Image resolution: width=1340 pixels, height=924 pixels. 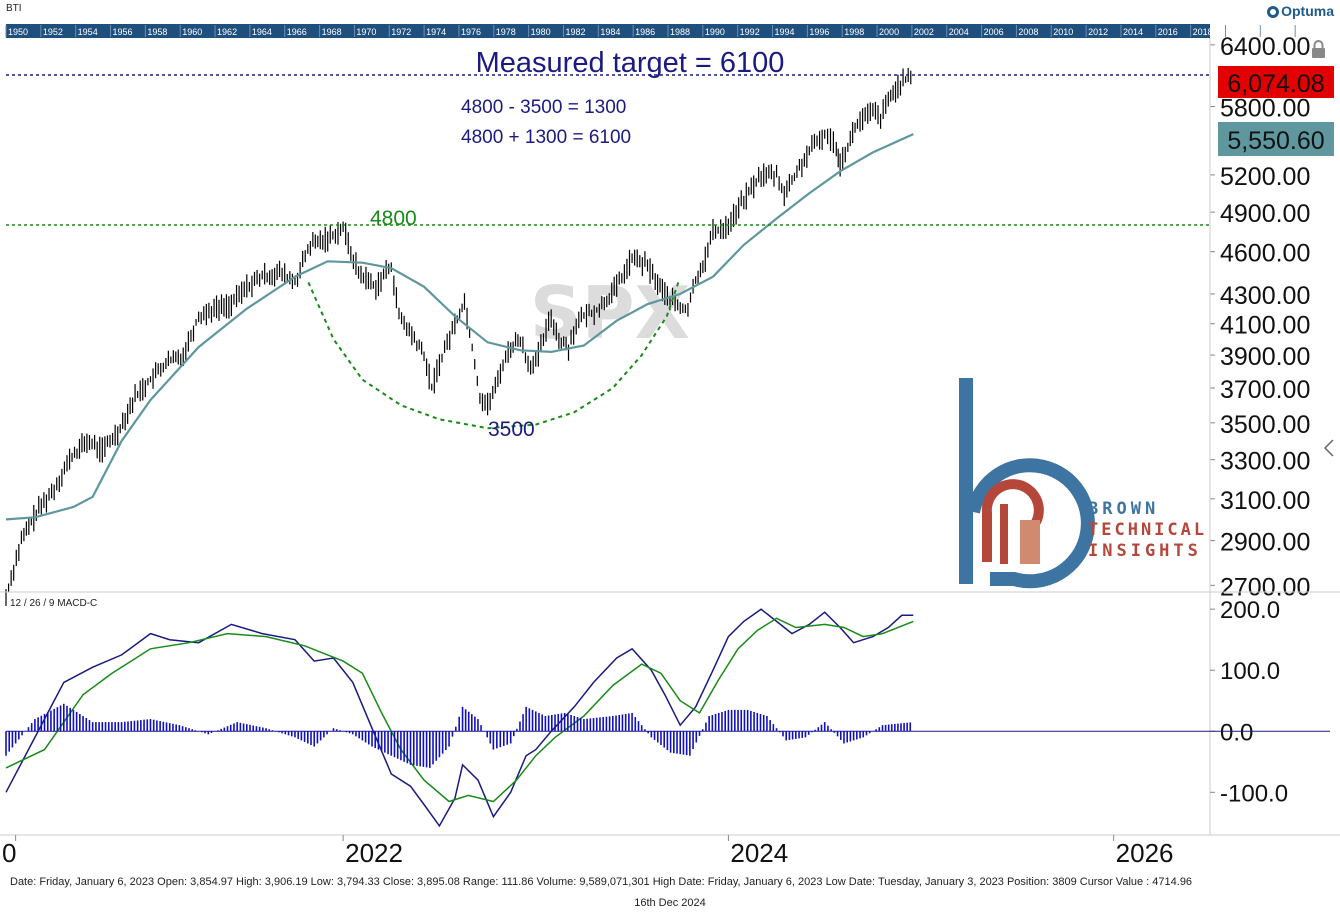 What do you see at coordinates (511, 429) in the screenshot?
I see `low-label: 3500` at bounding box center [511, 429].